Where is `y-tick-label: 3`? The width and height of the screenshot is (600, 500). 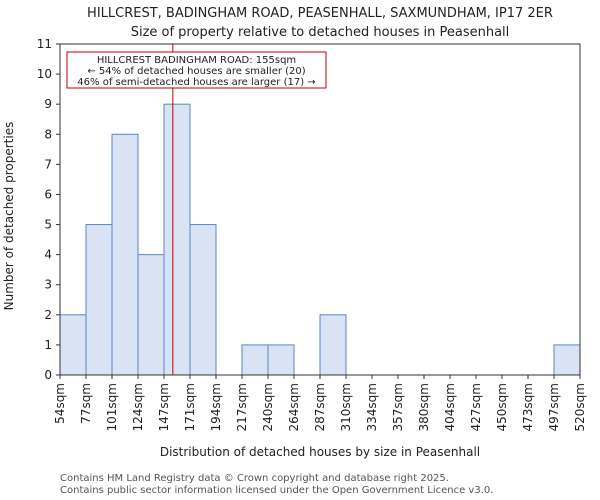 y-tick-label: 3 is located at coordinates (48, 285).